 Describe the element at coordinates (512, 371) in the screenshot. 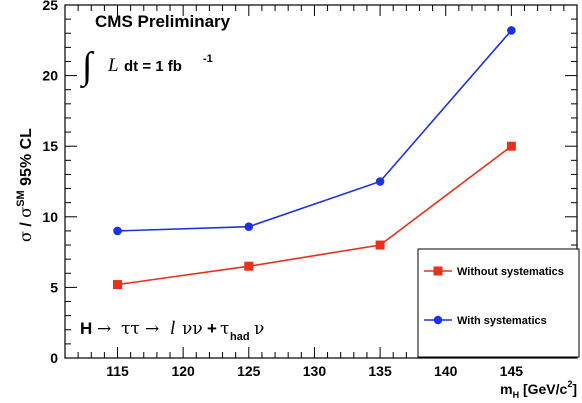

I see `x-tick-label: 145` at that location.